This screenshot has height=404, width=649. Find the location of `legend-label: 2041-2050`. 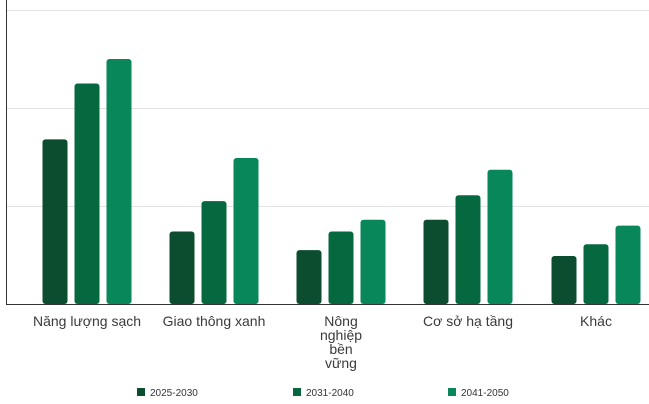

legend-label: 2041-2050 is located at coordinates (485, 393).